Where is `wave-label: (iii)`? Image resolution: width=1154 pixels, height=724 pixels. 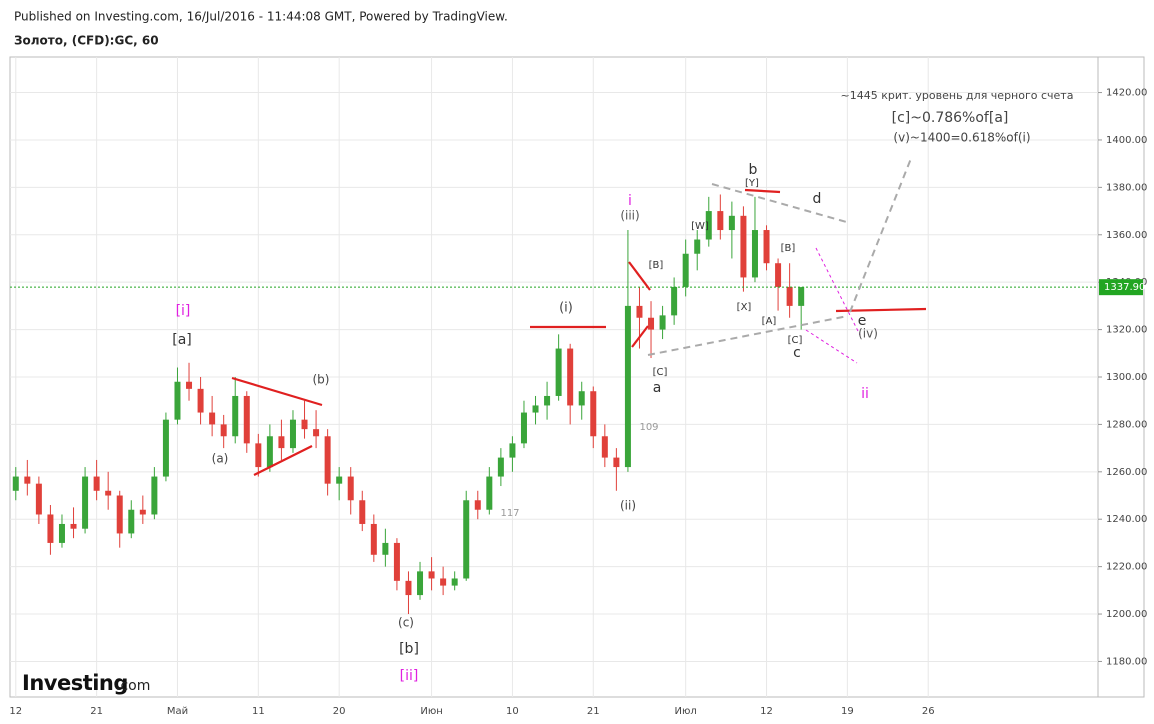
wave-label: (iii) is located at coordinates (629, 216).